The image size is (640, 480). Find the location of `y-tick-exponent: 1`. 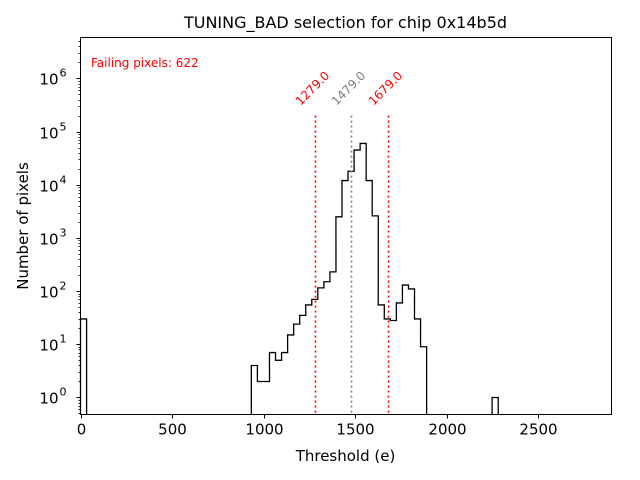

y-tick-exponent: 1 is located at coordinates (63, 339).